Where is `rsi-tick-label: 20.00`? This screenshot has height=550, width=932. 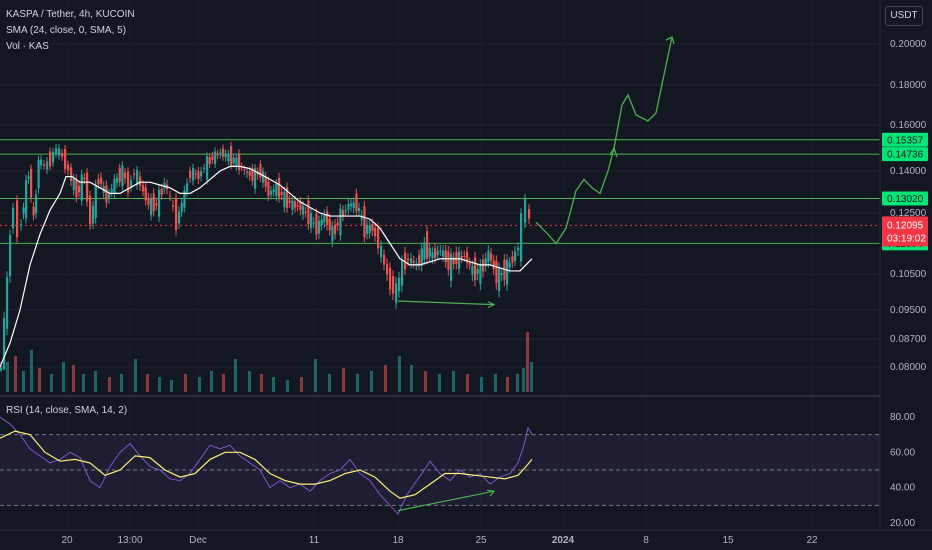
rsi-tick-label: 20.00 is located at coordinates (902, 523).